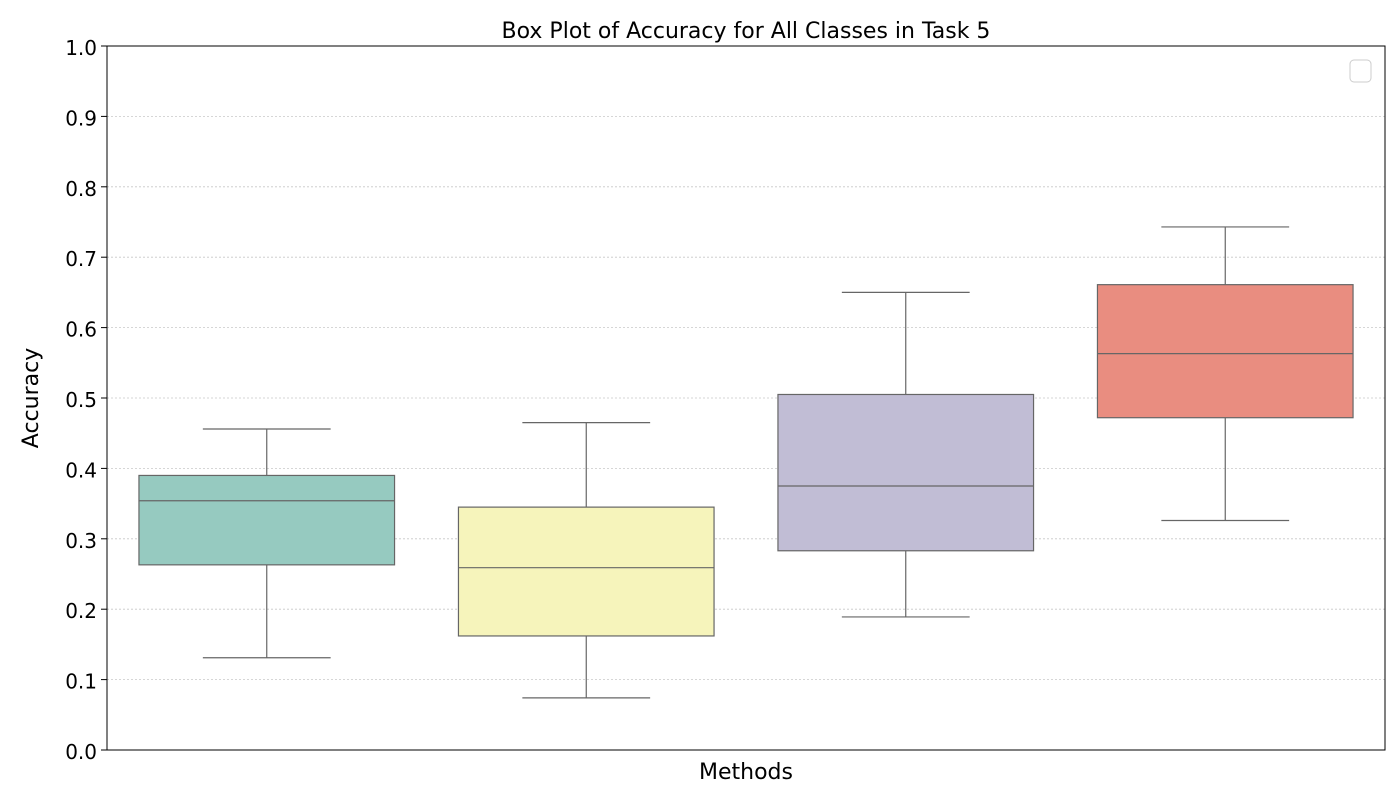 This screenshot has height=800, width=1400. What do you see at coordinates (81, 682) in the screenshot?
I see `y-tick-label: 0.1` at bounding box center [81, 682].